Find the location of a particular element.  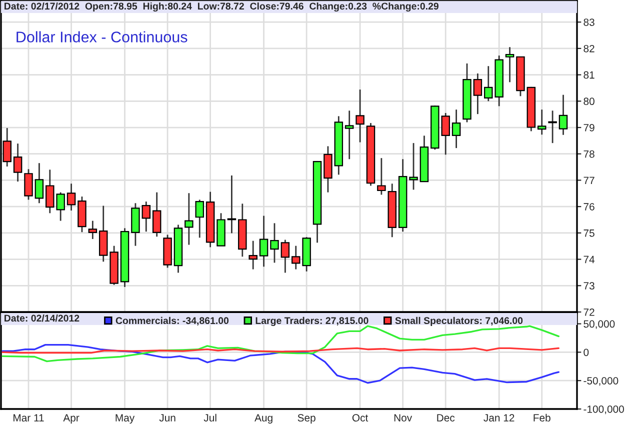

x-tick-label: May is located at coordinates (125, 419).